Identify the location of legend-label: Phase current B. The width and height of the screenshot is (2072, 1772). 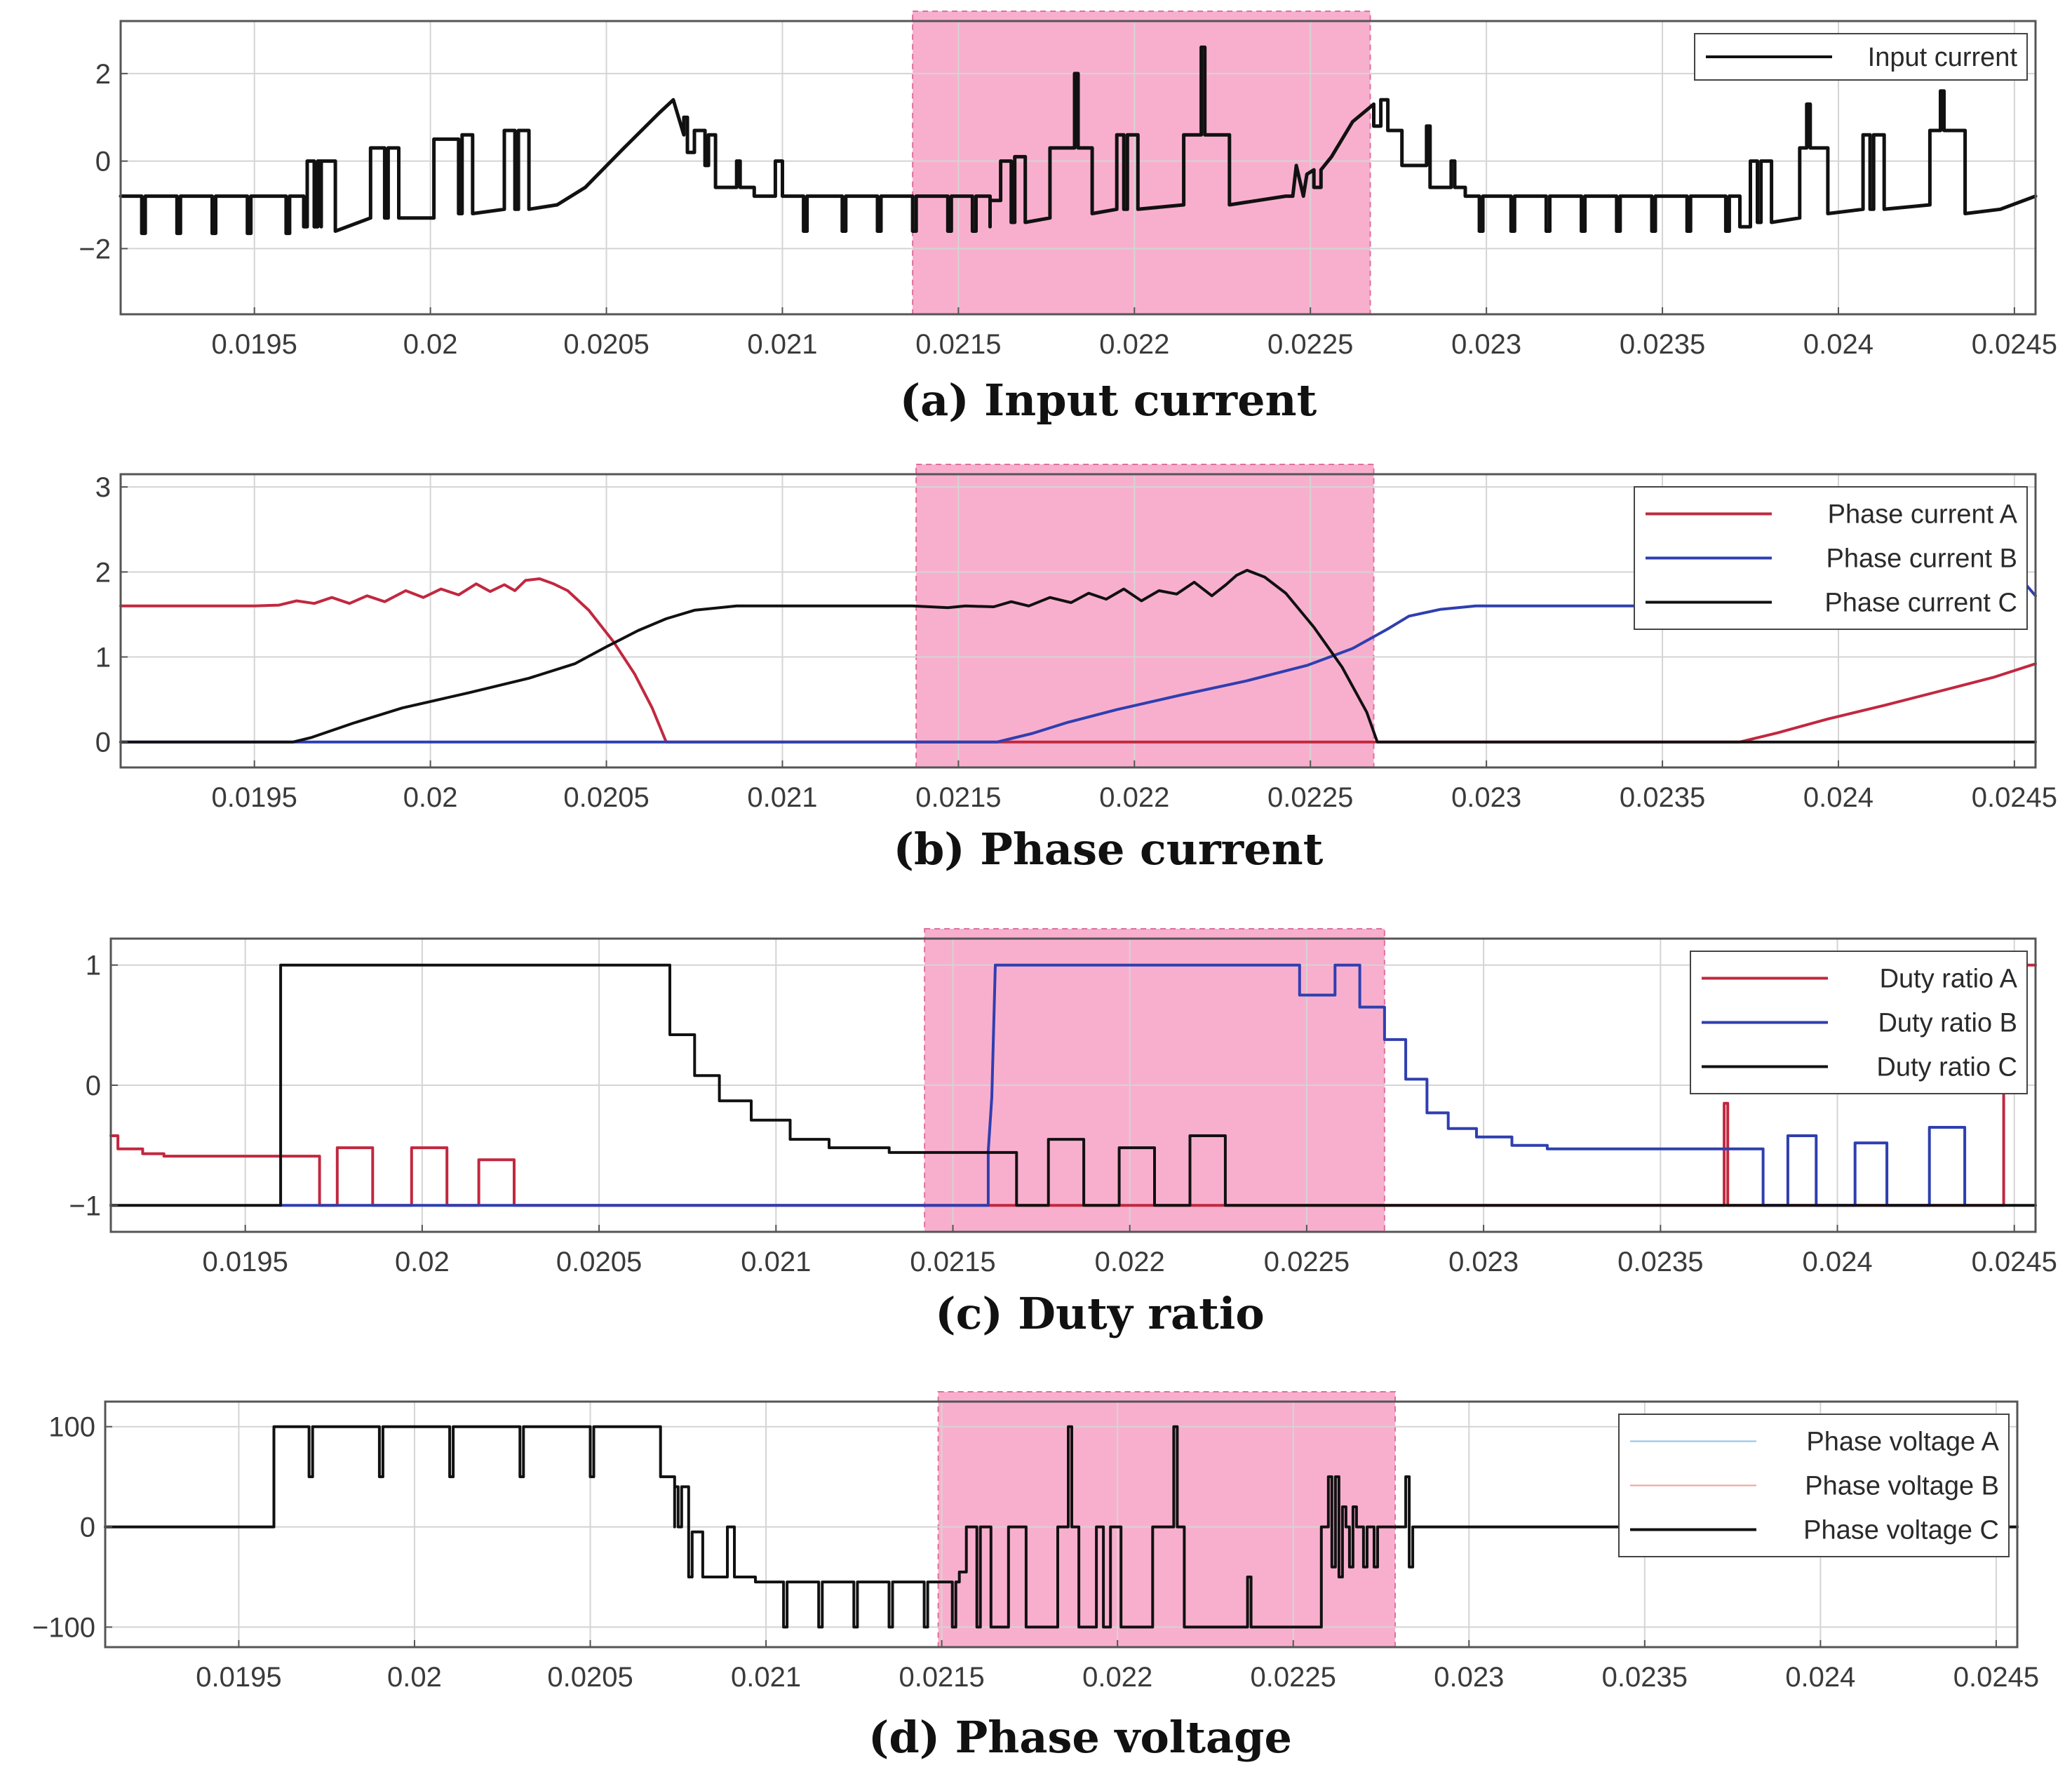
(1922, 559).